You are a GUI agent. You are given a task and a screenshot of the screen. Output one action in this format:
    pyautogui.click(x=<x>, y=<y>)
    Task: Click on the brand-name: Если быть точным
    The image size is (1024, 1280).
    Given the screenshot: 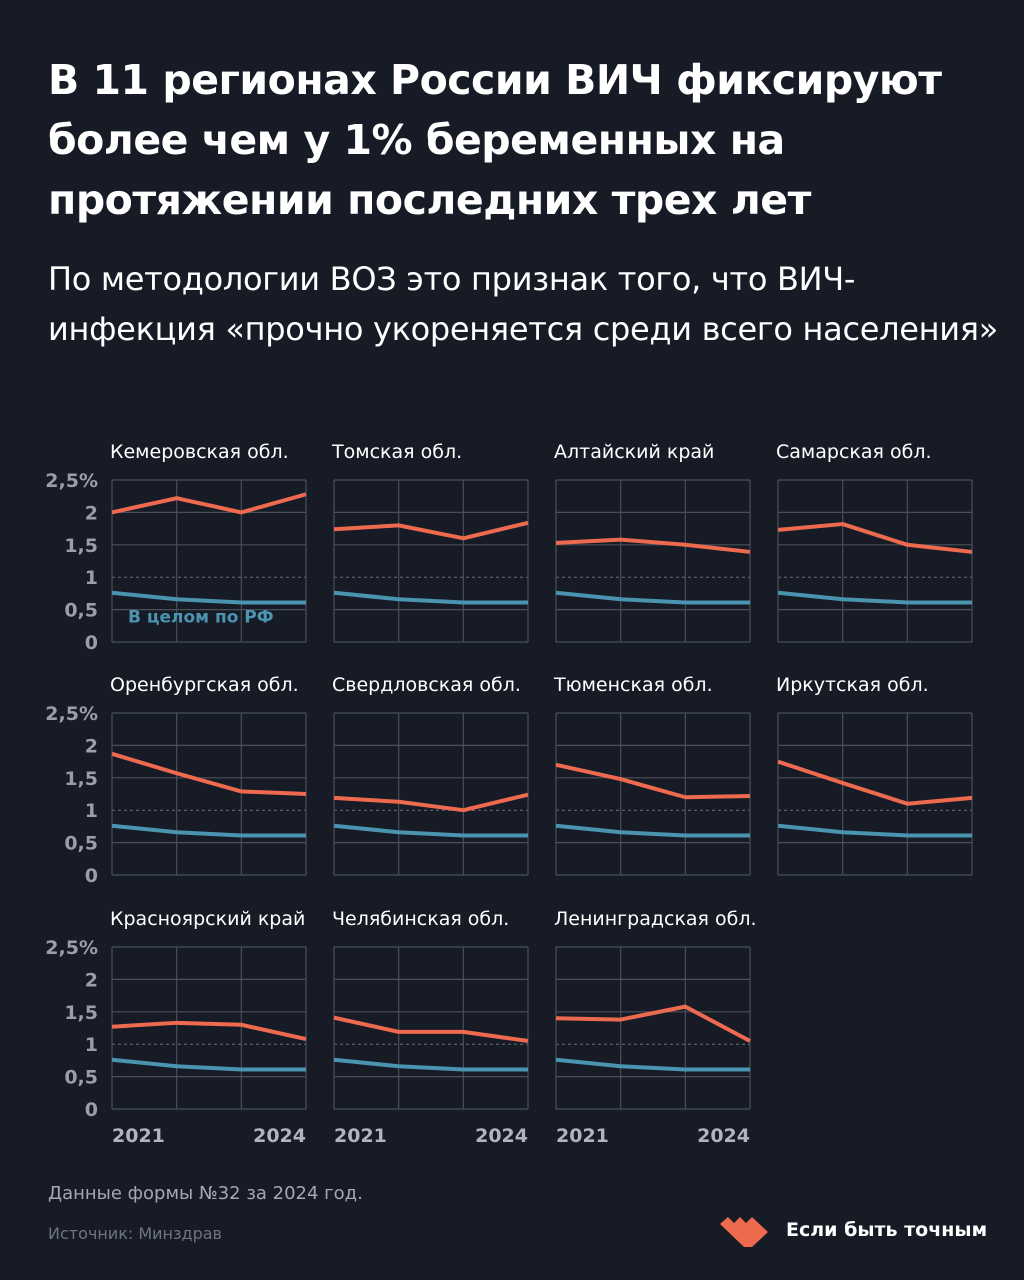 What is the action you would take?
    pyautogui.click(x=887, y=1230)
    